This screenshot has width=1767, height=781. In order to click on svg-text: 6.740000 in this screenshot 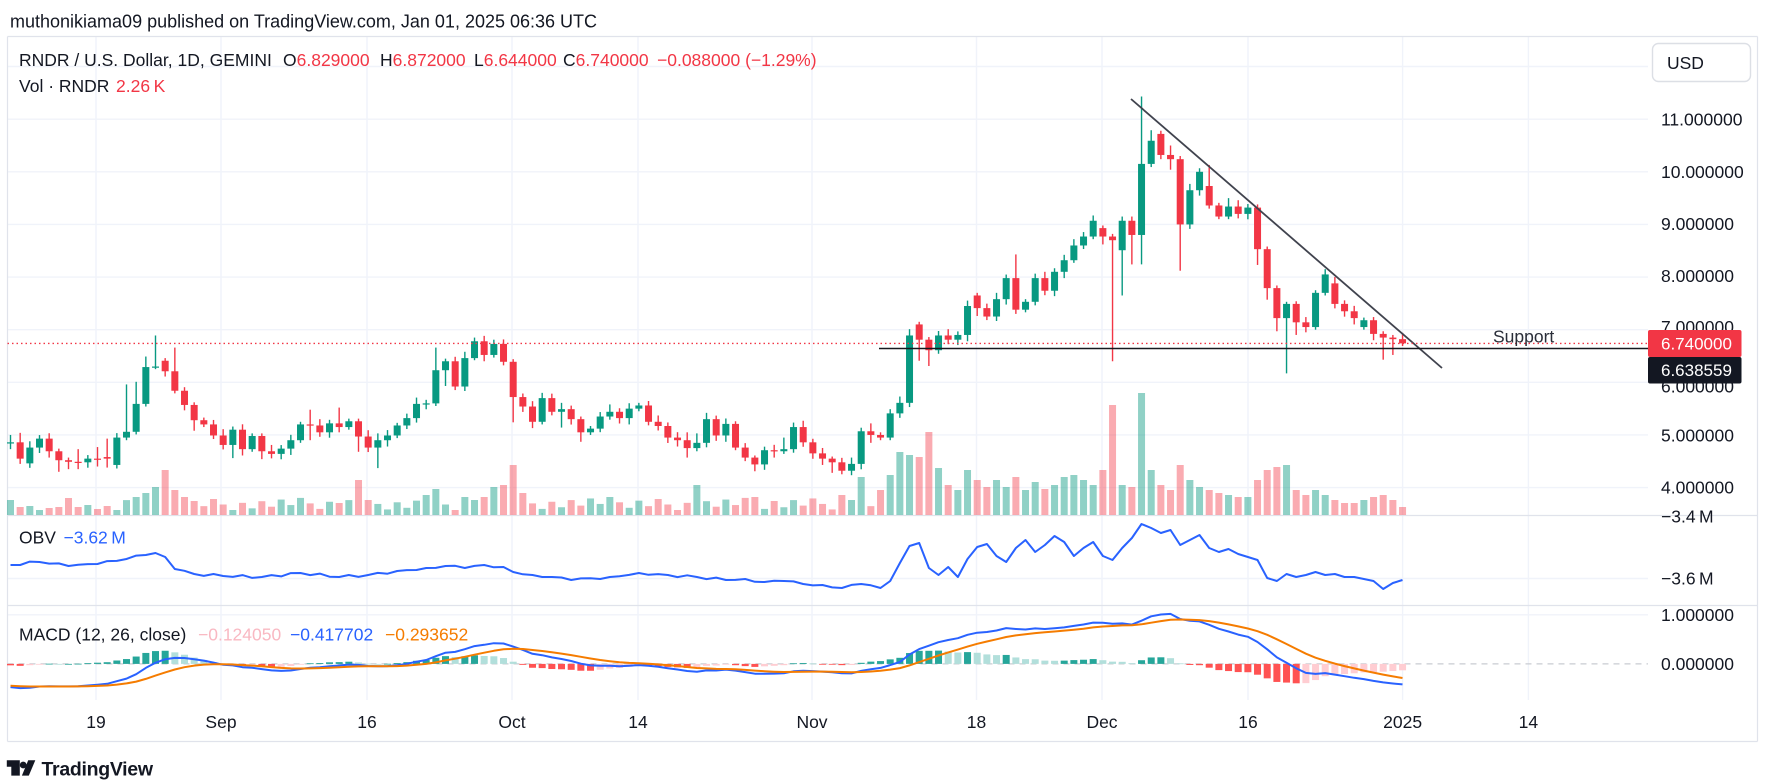, I will do `click(1696, 343)`.